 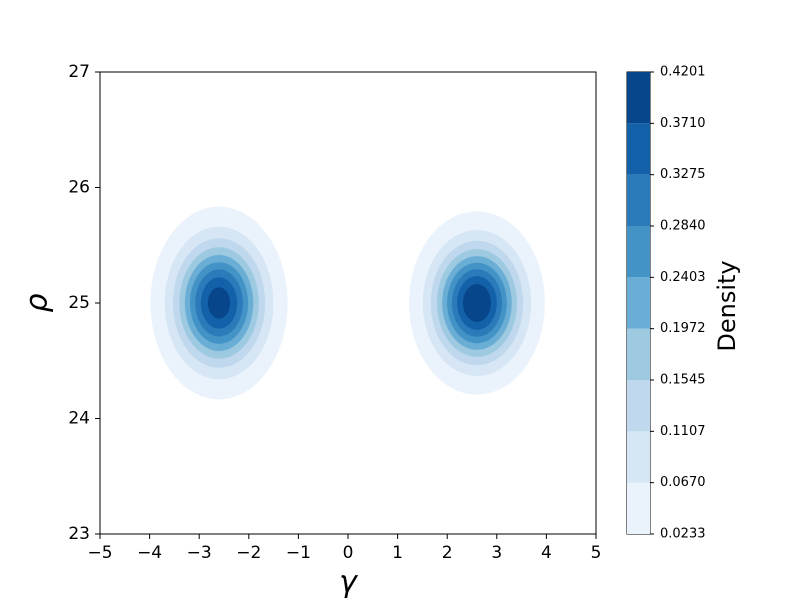 I want to click on x-tick-label: 0, so click(x=348, y=553).